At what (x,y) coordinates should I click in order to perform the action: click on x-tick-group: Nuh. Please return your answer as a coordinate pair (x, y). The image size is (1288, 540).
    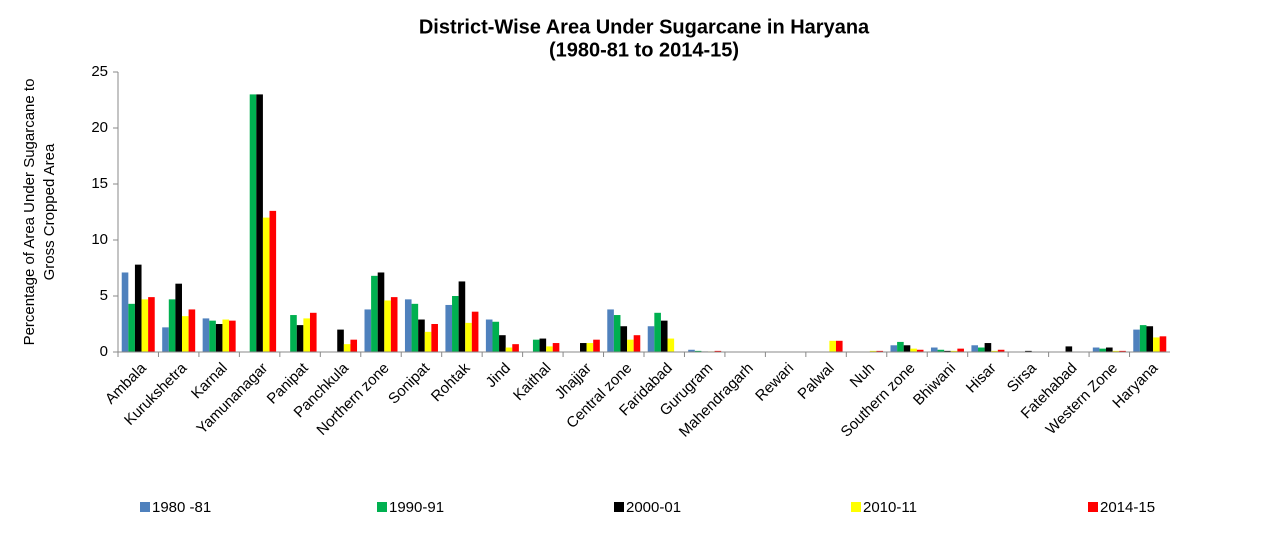
    Looking at the image, I should click on (862, 375).